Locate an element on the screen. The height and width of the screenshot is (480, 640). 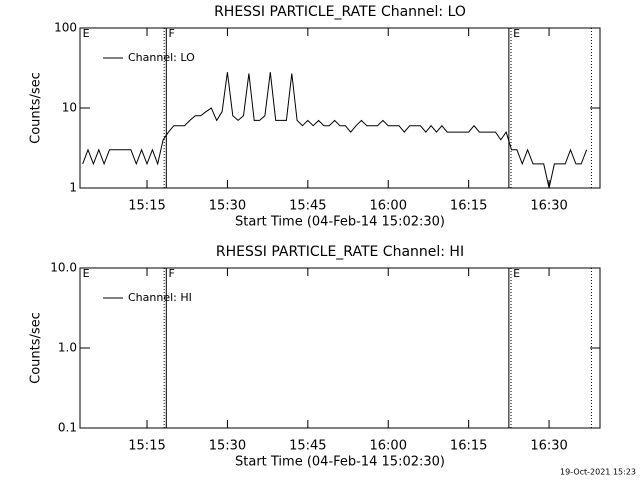
y-tick-label: 1.0 is located at coordinates (67, 348).